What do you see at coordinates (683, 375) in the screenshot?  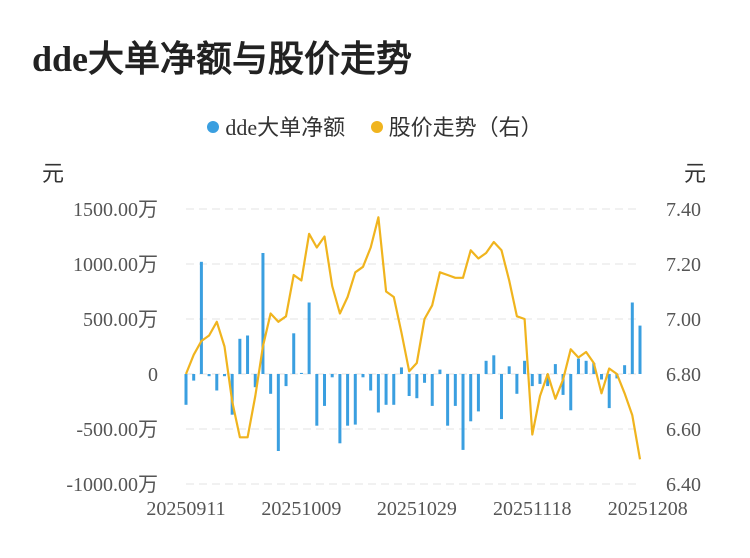 I see `right-tick-label: 6.80` at bounding box center [683, 375].